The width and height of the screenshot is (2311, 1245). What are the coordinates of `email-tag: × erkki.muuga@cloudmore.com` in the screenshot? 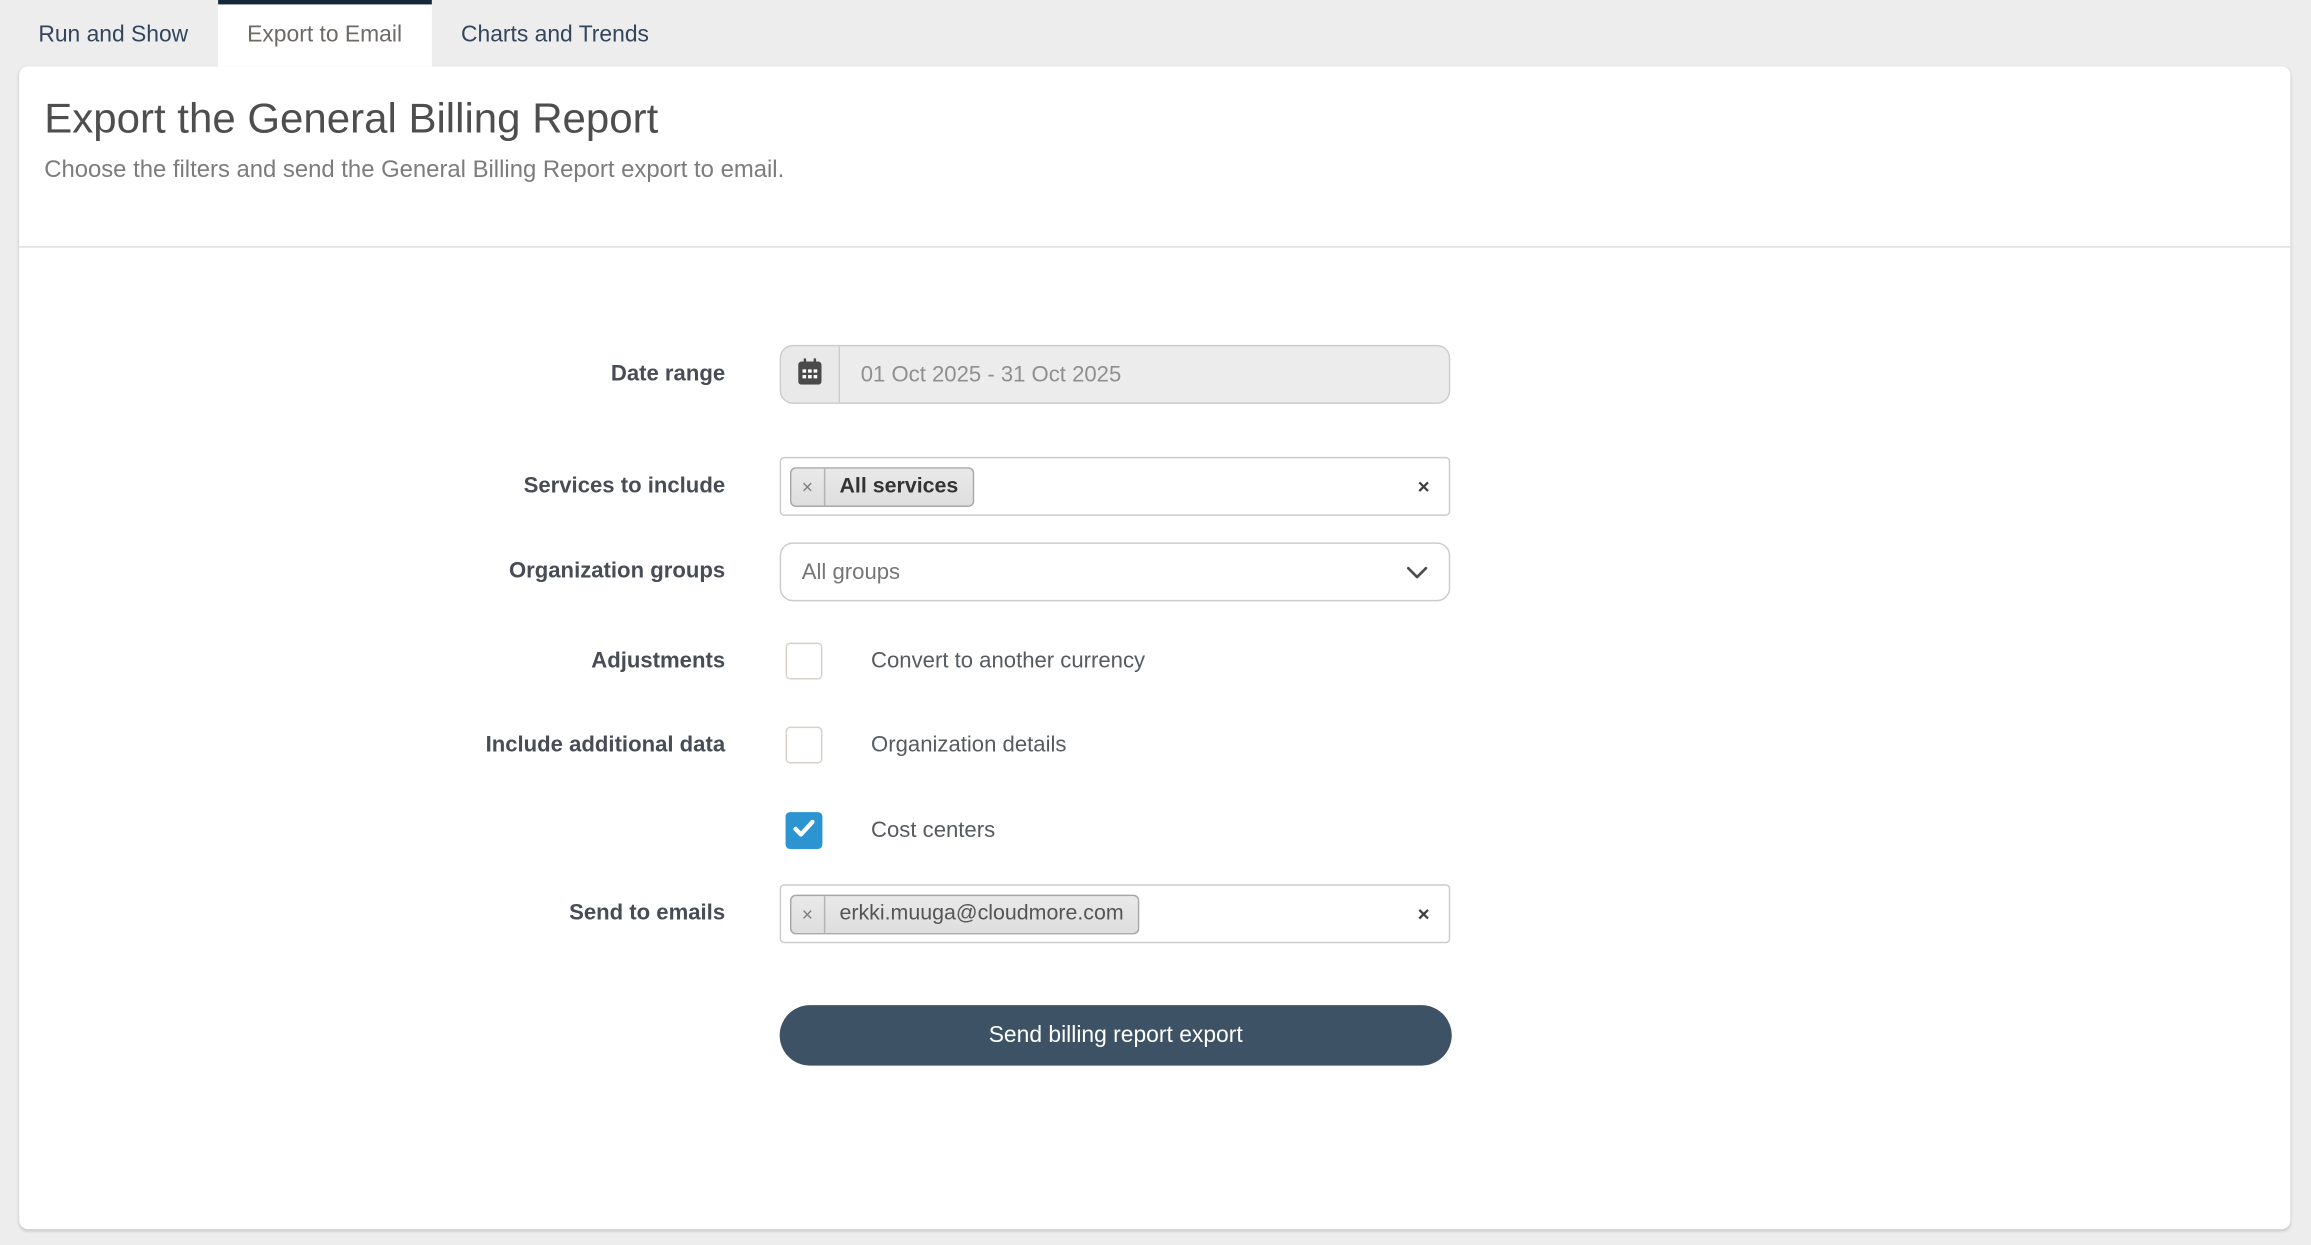 It's located at (964, 913).